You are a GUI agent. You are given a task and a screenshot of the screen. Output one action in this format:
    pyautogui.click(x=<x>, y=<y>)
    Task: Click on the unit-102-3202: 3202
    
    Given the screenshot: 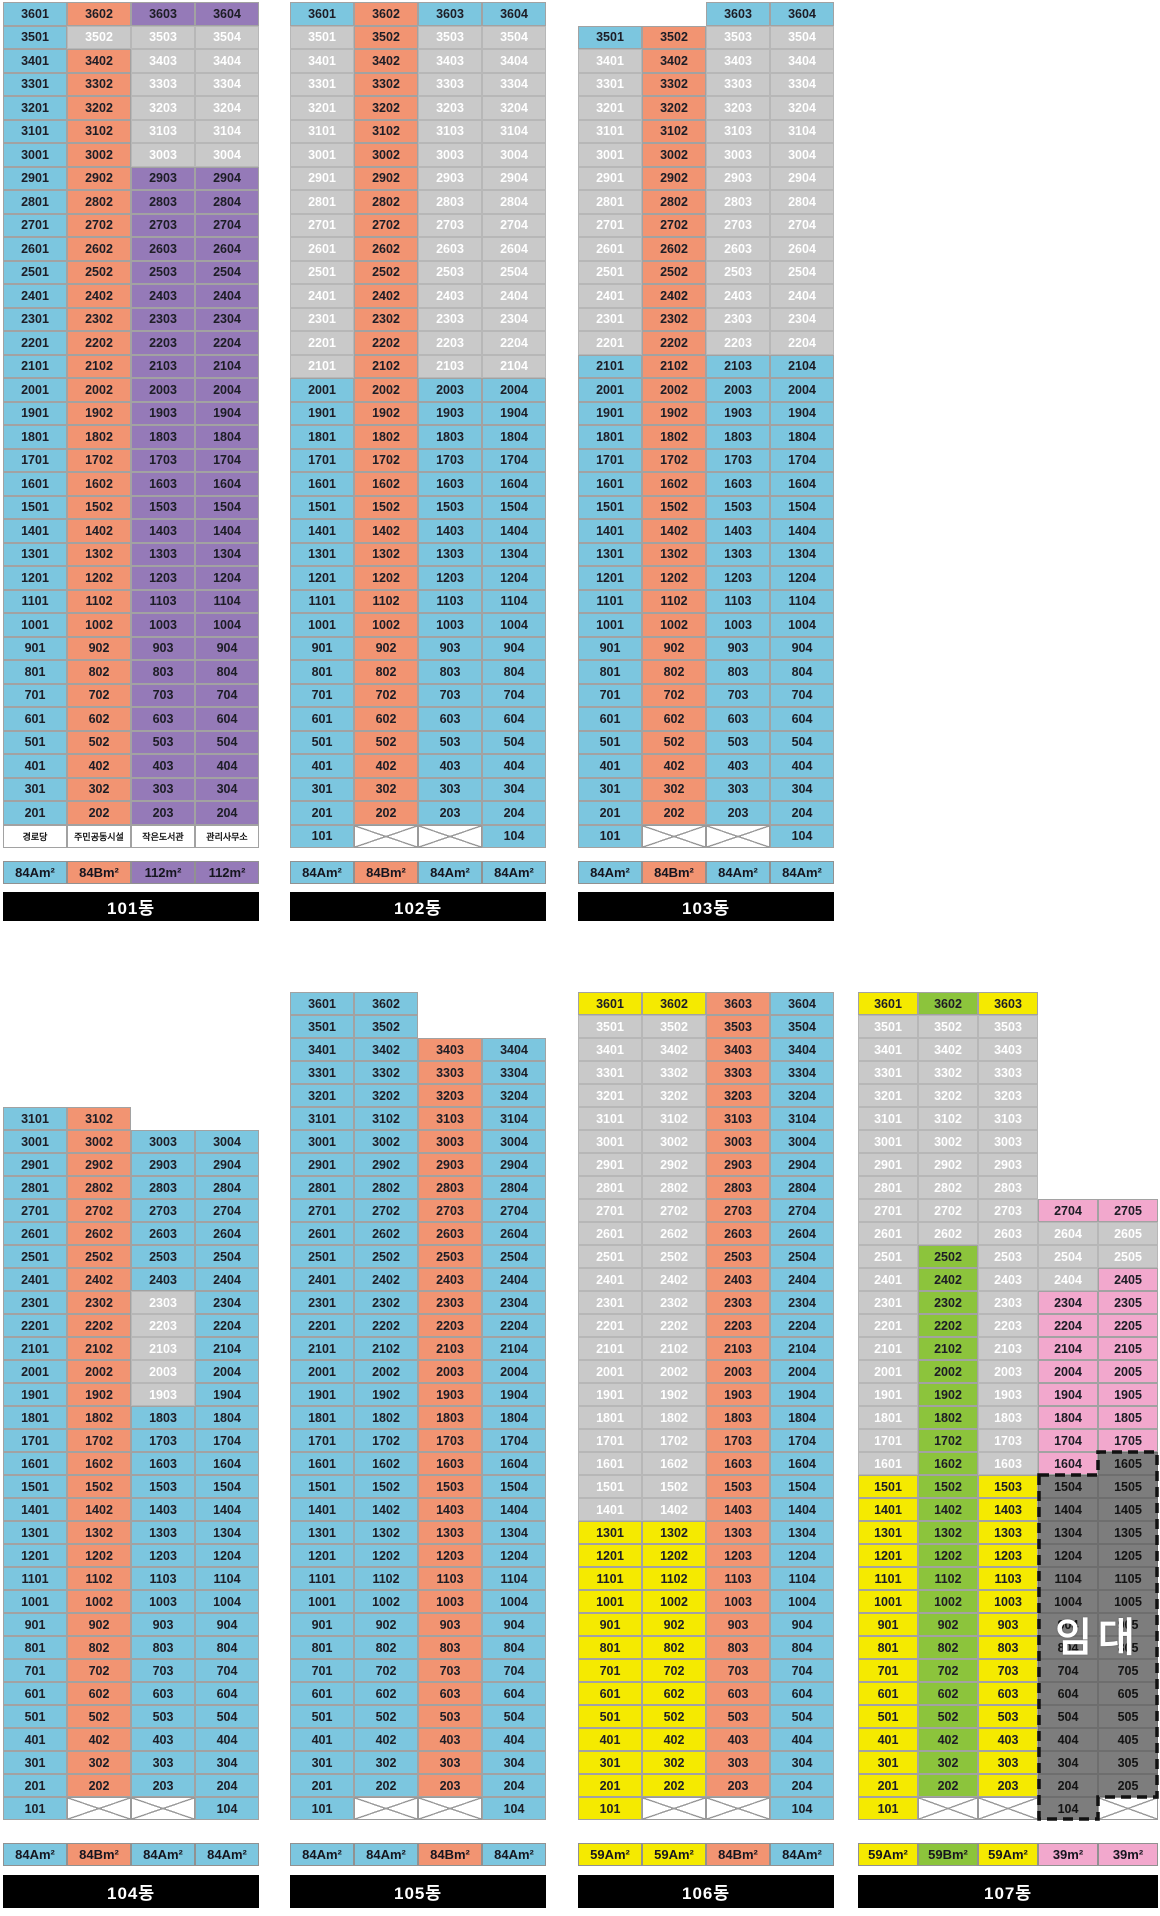 What is the action you would take?
    pyautogui.click(x=386, y=108)
    